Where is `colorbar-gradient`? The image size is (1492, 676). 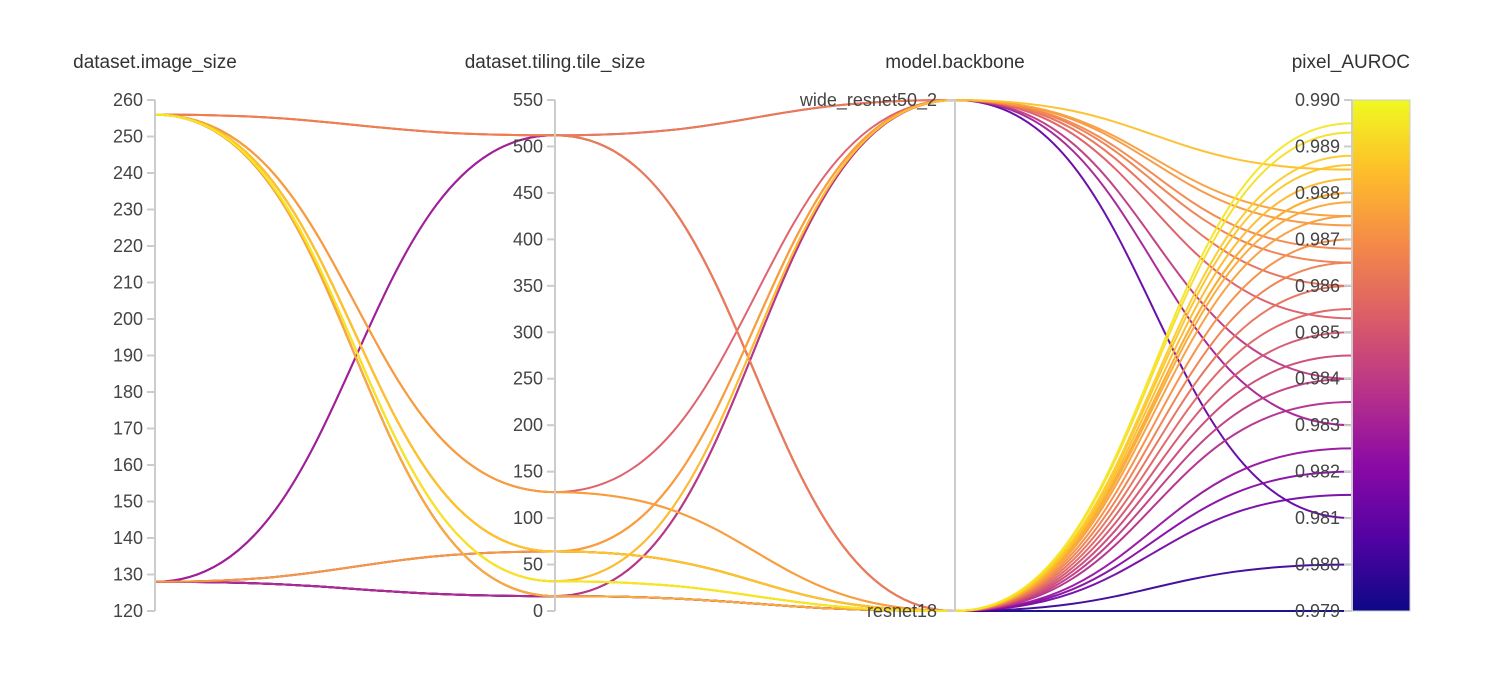
colorbar-gradient is located at coordinates (1381, 355).